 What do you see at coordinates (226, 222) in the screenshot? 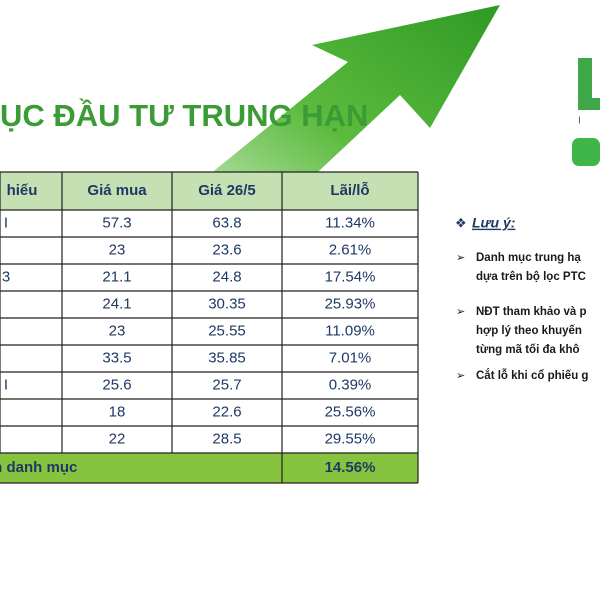
I see `cell: 63.8` at bounding box center [226, 222].